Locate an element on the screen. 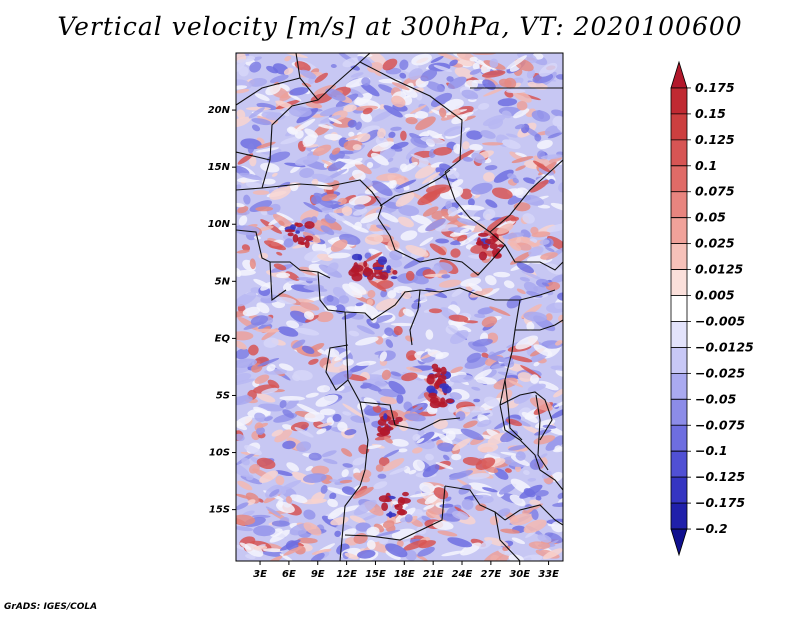 The height and width of the screenshot is (618, 800). colorbar-label: −0.025 is located at coordinates (720, 372).